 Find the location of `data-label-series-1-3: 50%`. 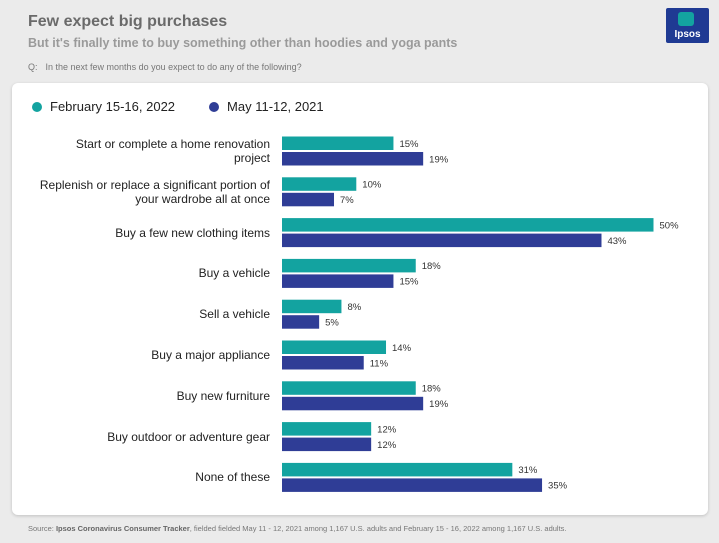

data-label-series-1-3: 50% is located at coordinates (670, 225).